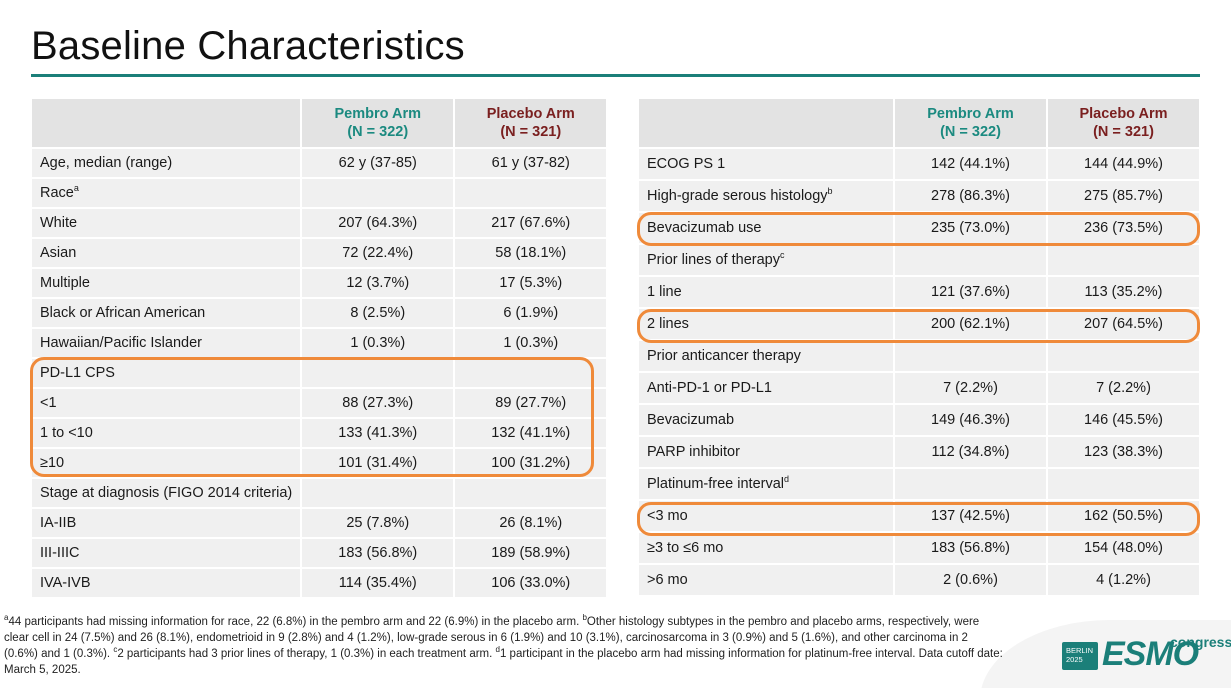 The height and width of the screenshot is (688, 1231). What do you see at coordinates (970, 324) in the screenshot?
I see `pembro-value: 200 (62.1%)` at bounding box center [970, 324].